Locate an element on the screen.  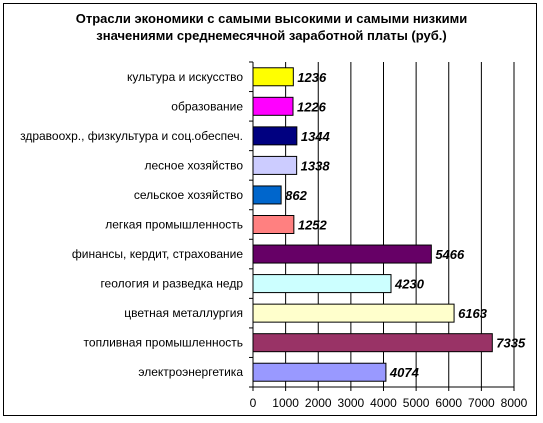
category-label-7: геология и разведка недр is located at coordinates (171, 284).